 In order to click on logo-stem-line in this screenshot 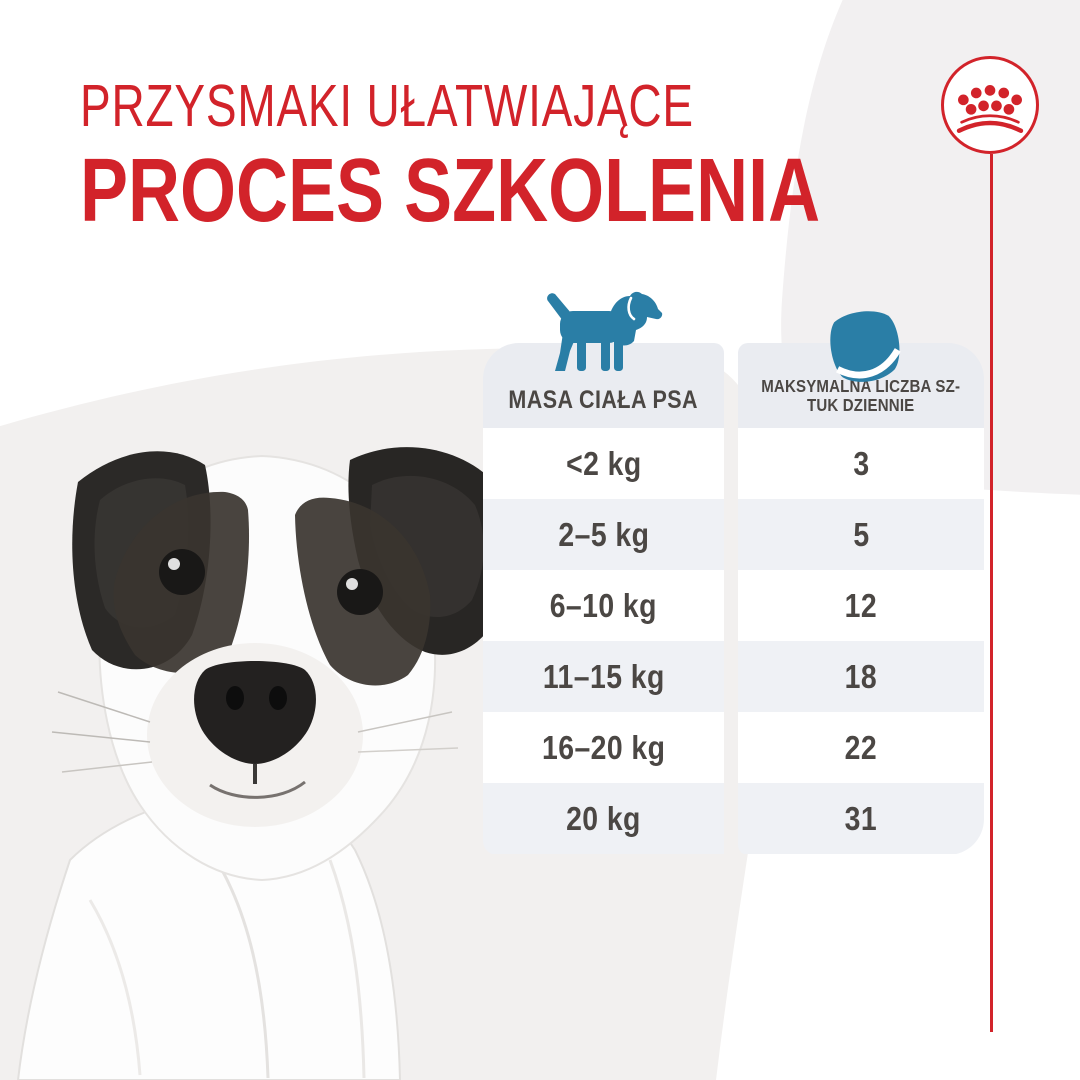, I will do `click(991, 593)`.